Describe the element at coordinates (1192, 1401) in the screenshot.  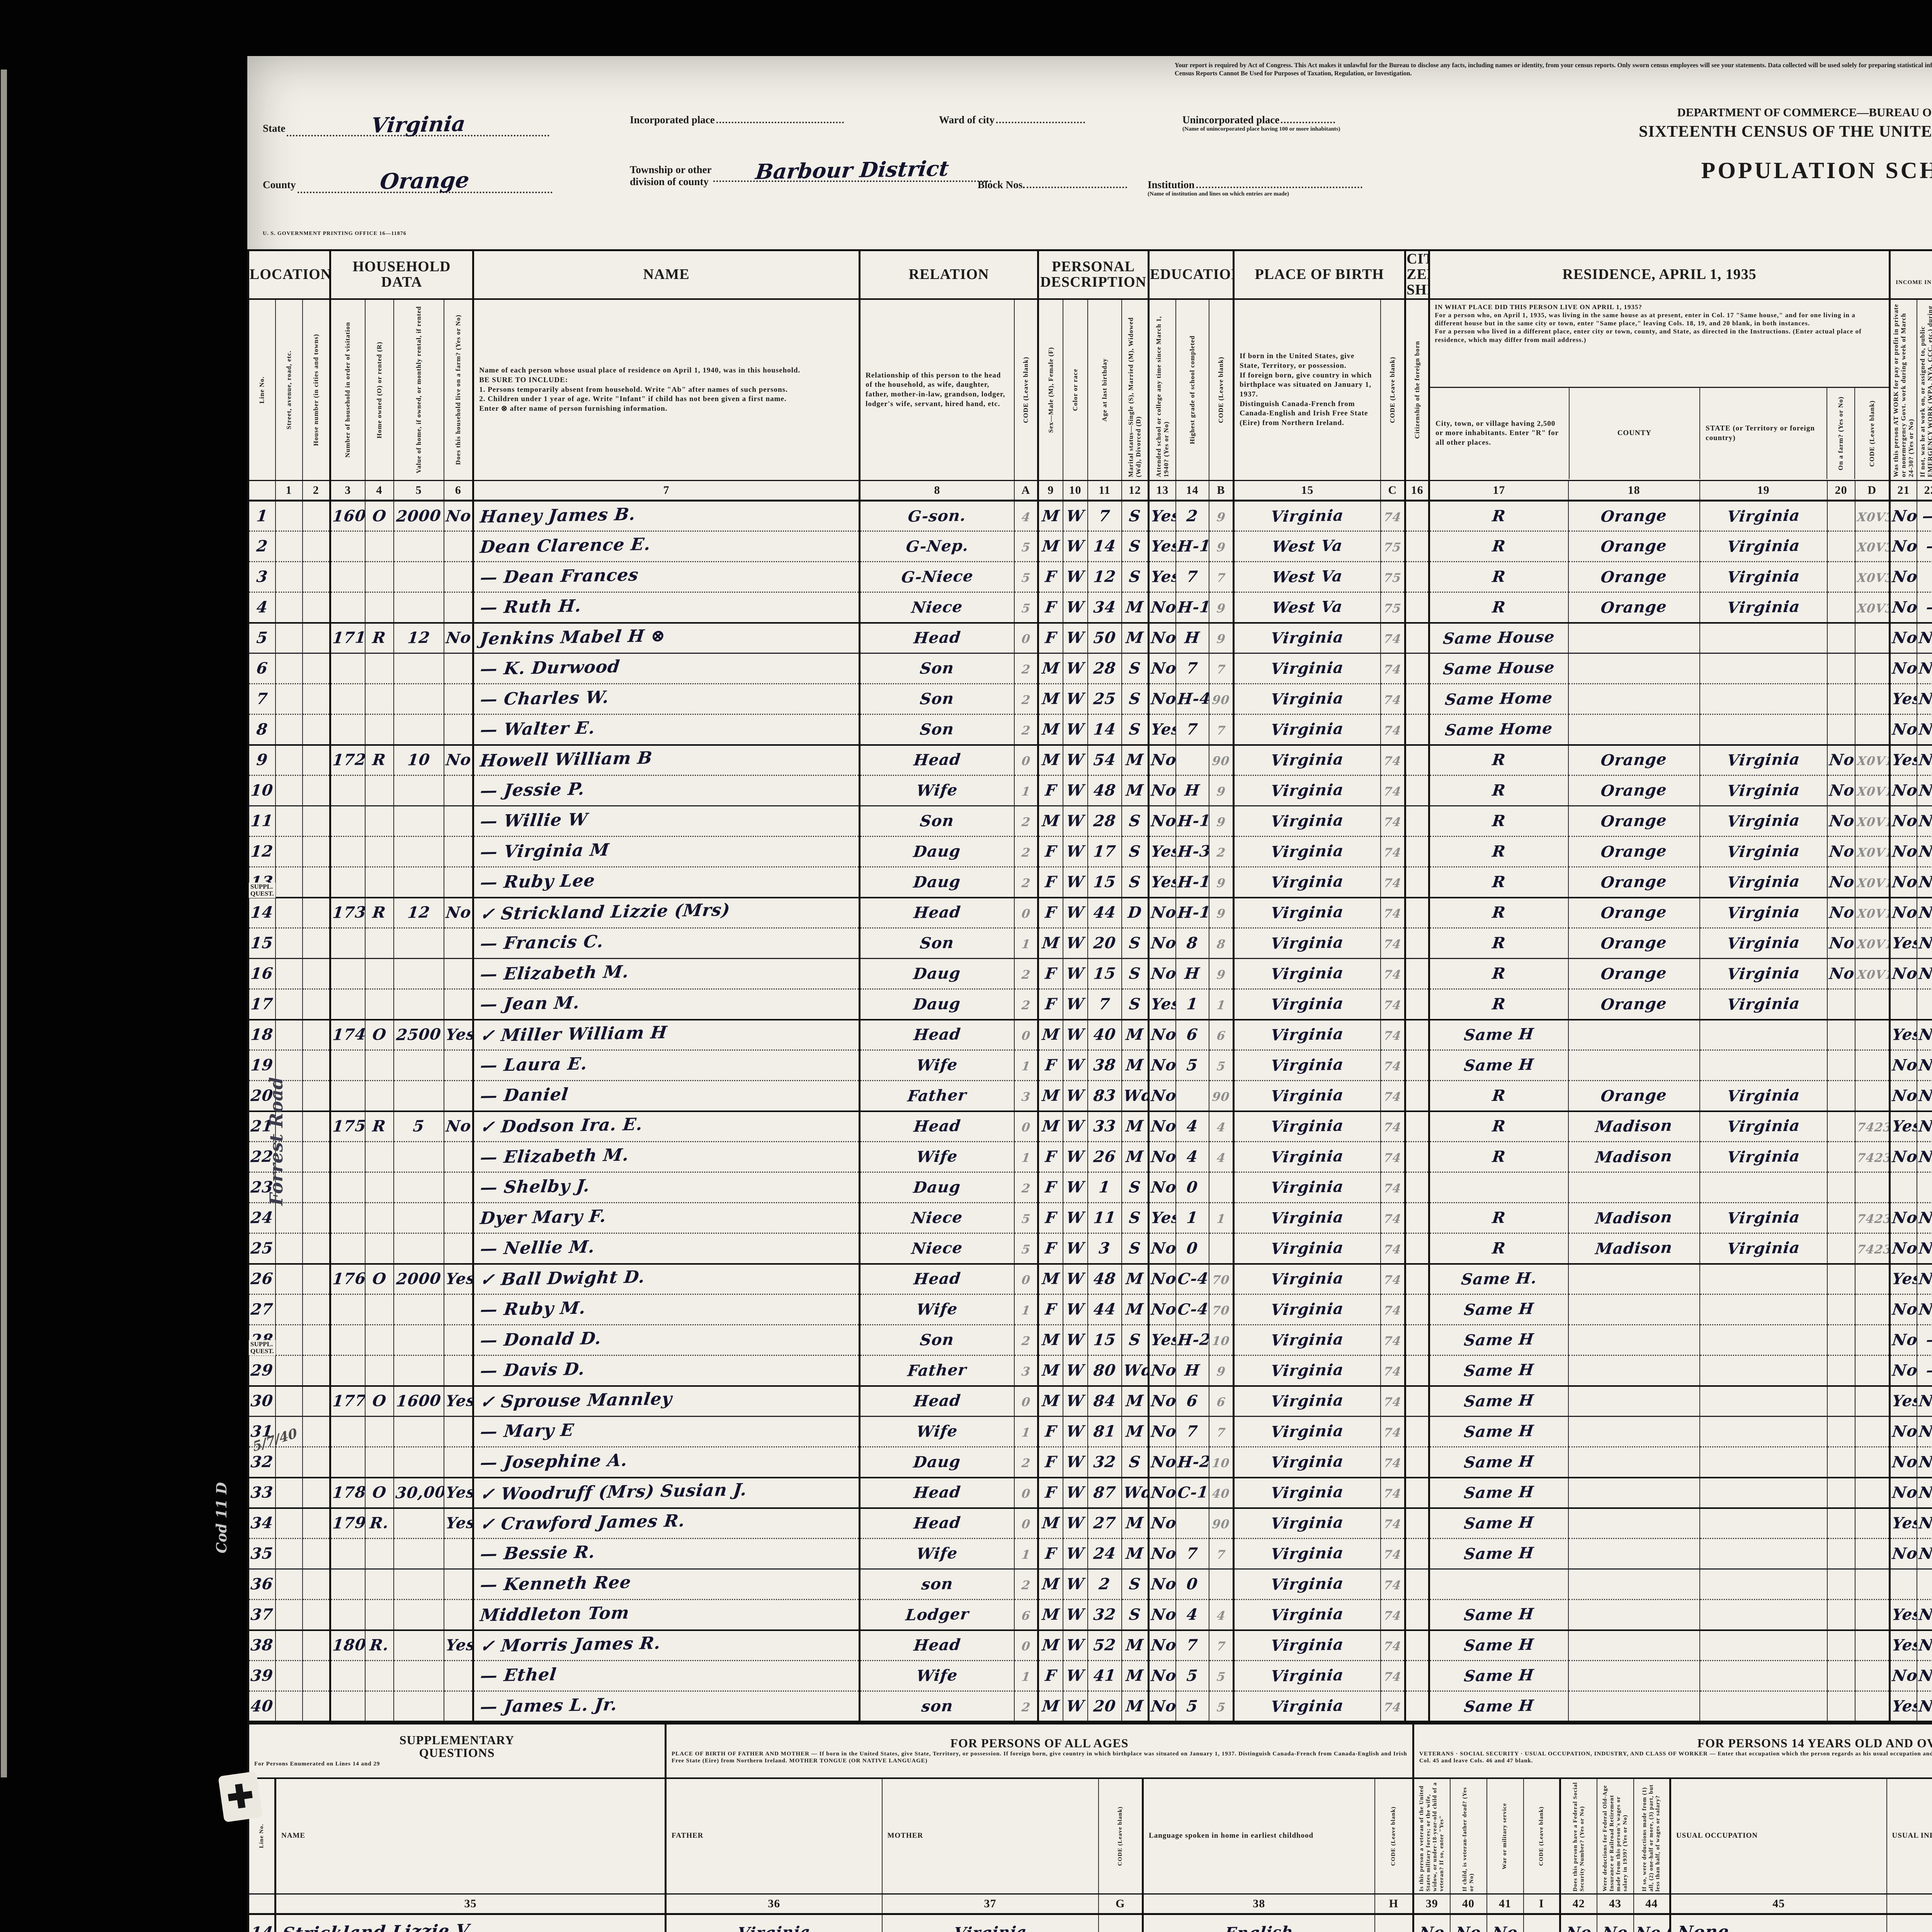
I see `cell-grd: 6` at that location.